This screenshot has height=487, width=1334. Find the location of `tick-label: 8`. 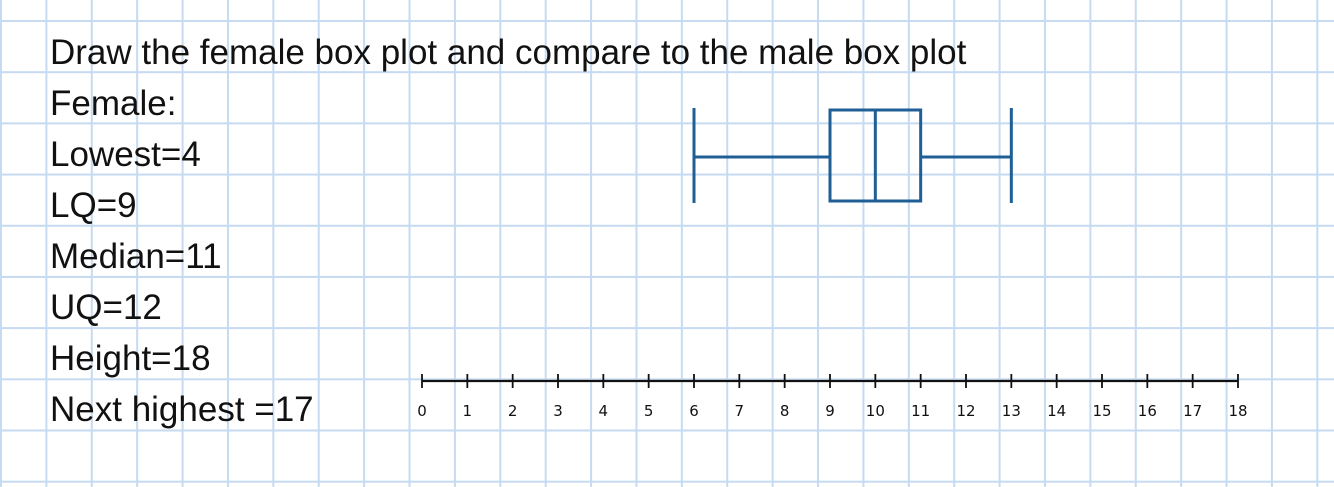

tick-label: 8 is located at coordinates (785, 411).